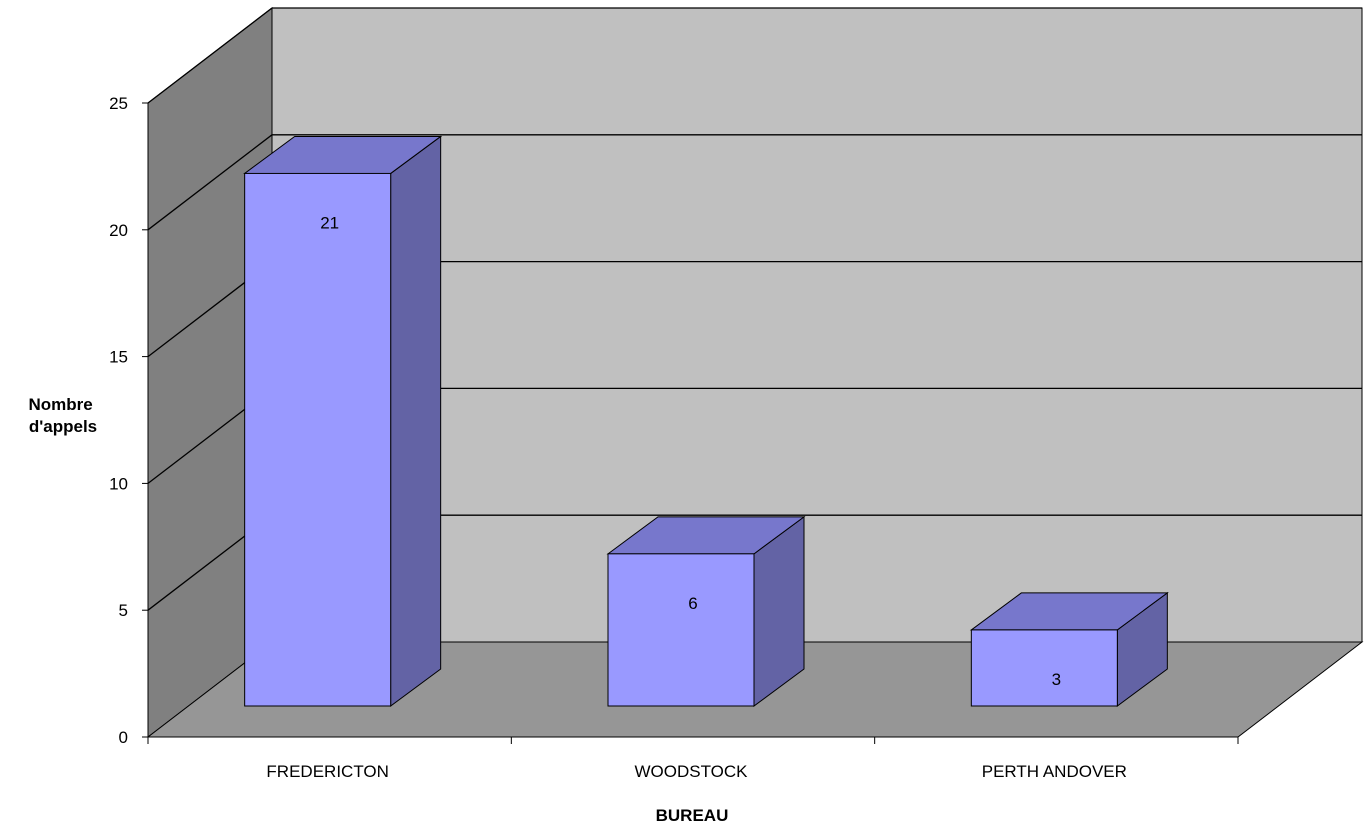  Describe the element at coordinates (691, 771) in the screenshot. I see `x-category-label: WOODSTOCK` at that location.